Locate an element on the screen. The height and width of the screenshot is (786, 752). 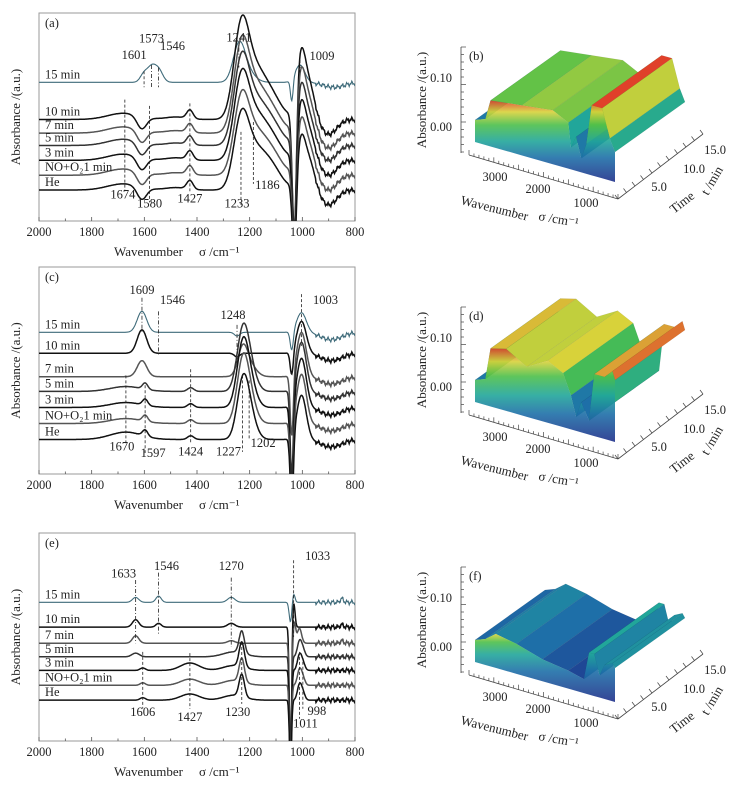
panel-label: (c) is located at coordinates (52, 277).